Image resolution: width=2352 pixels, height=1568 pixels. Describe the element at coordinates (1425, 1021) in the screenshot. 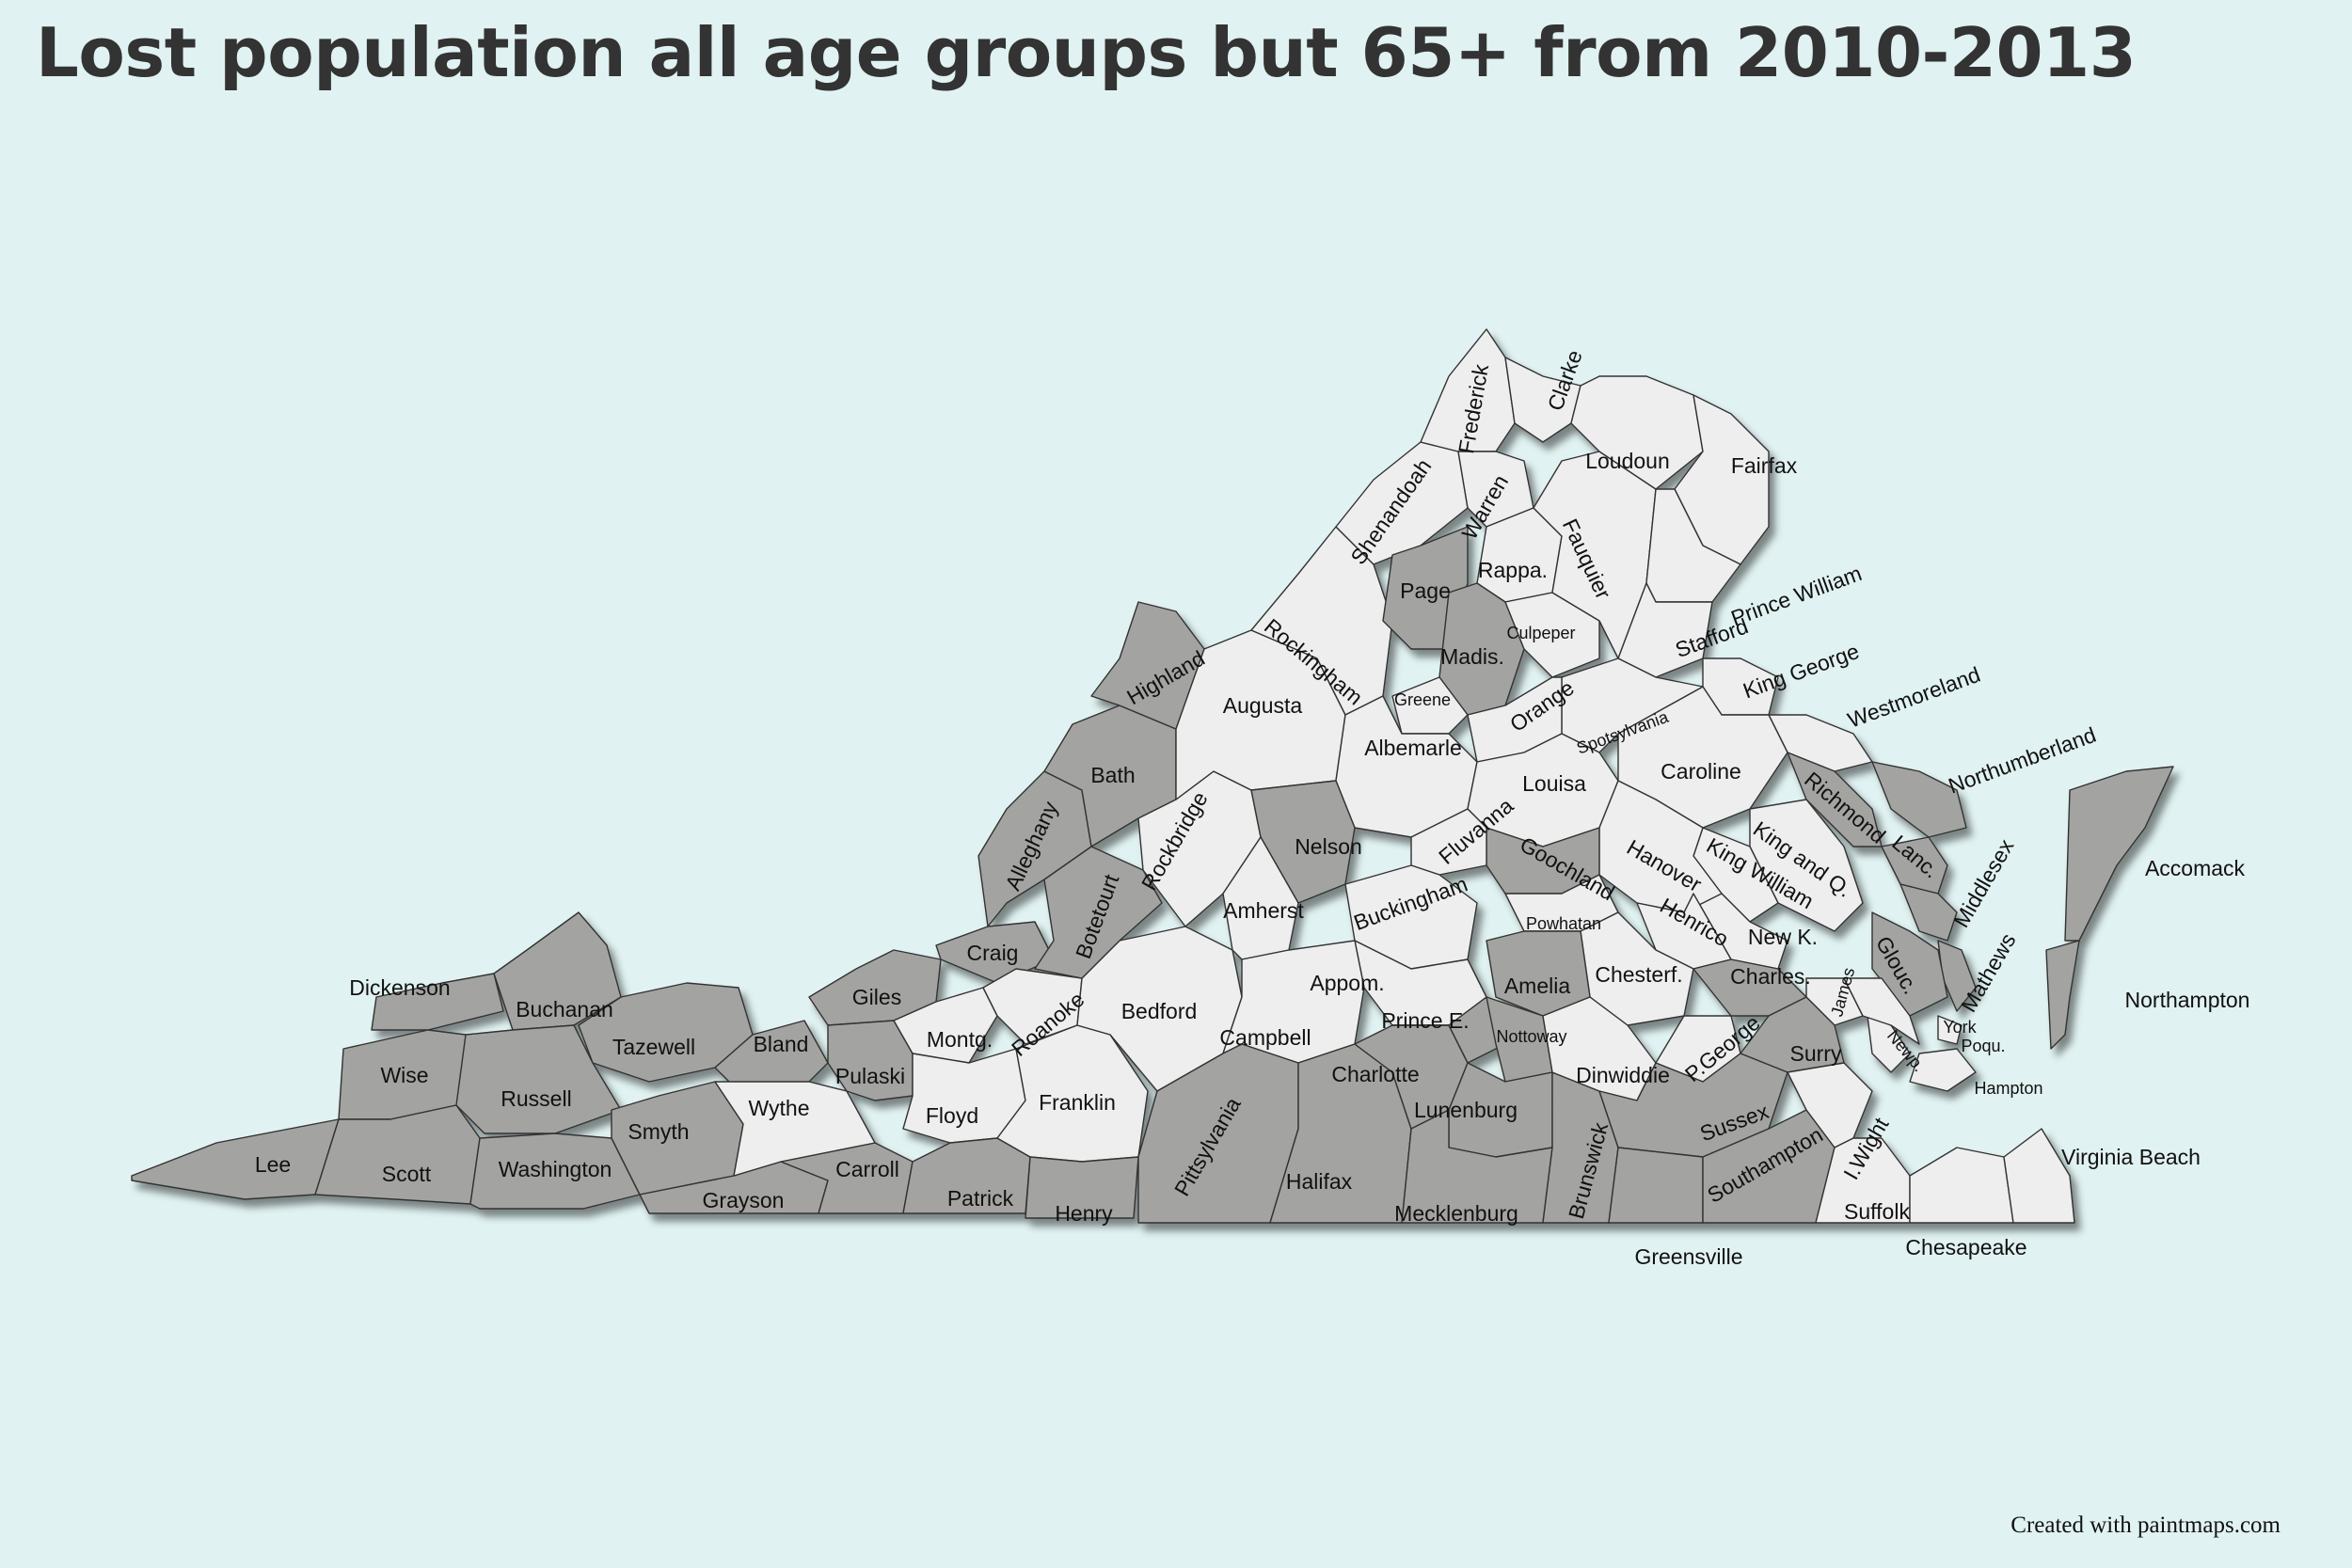

I see `county-label-prince-e: Prince E.` at that location.